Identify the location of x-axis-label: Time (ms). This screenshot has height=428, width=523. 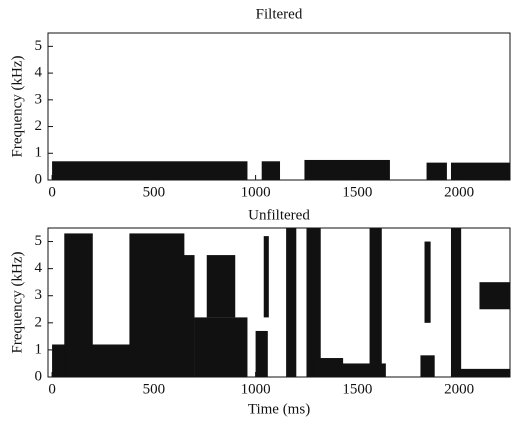
(279, 409).